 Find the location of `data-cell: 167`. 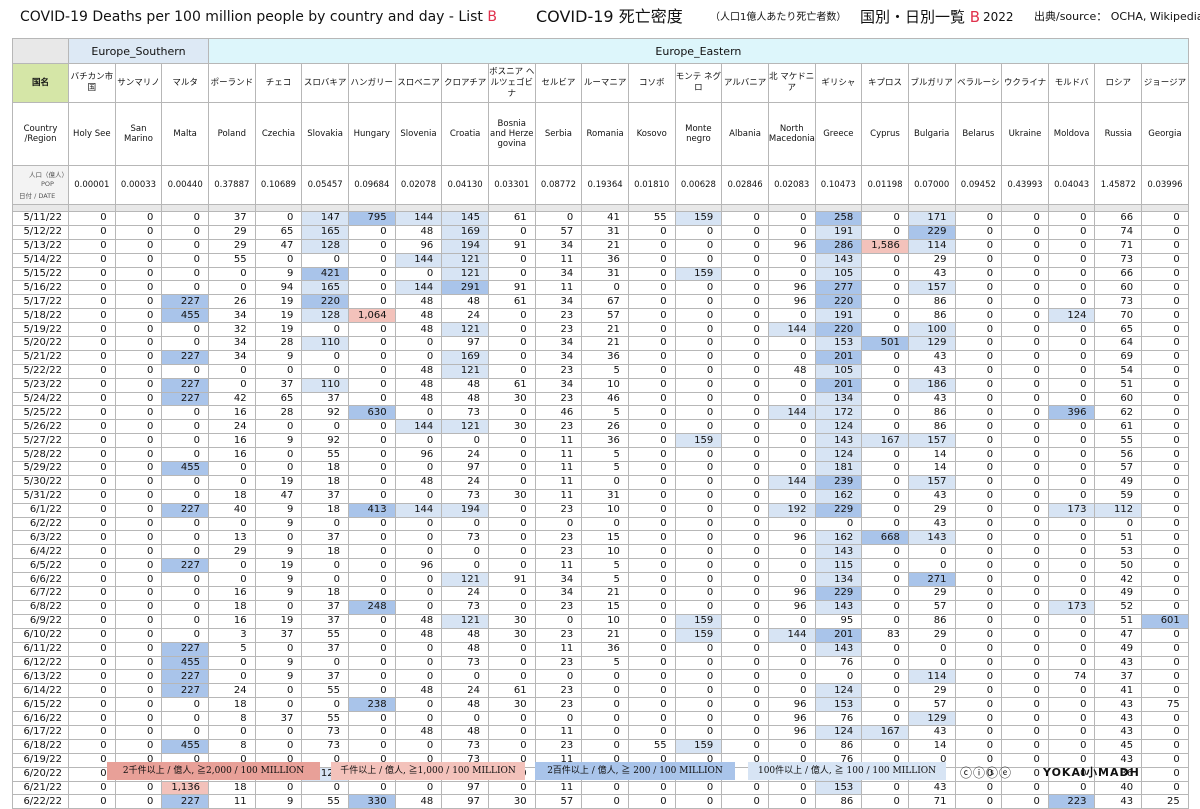

data-cell: 167 is located at coordinates (885, 732).